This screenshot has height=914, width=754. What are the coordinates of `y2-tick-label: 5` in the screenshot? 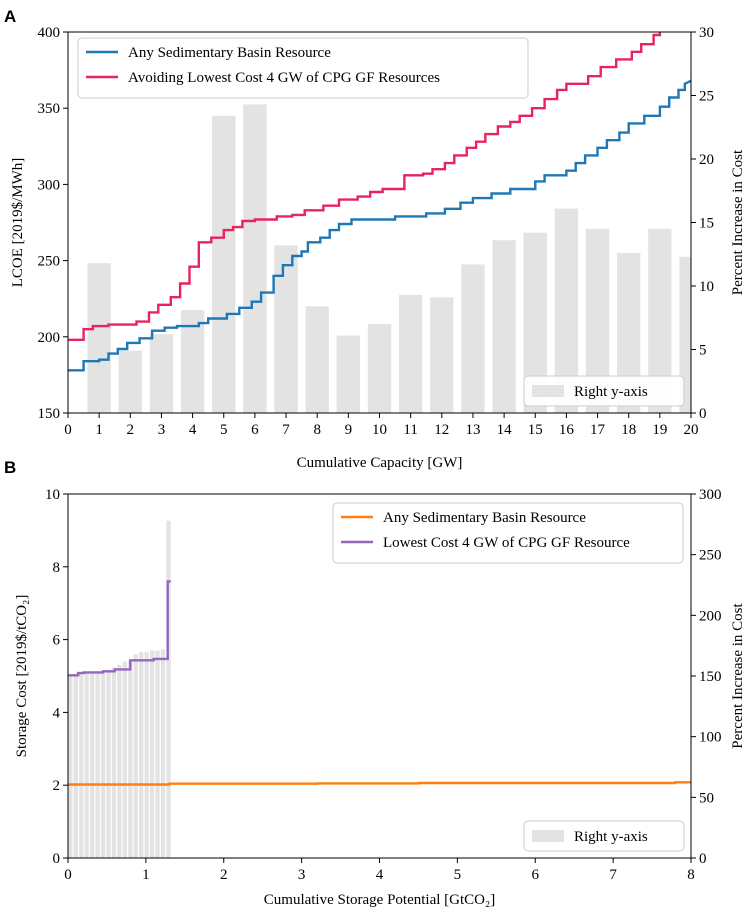 It's located at (703, 351).